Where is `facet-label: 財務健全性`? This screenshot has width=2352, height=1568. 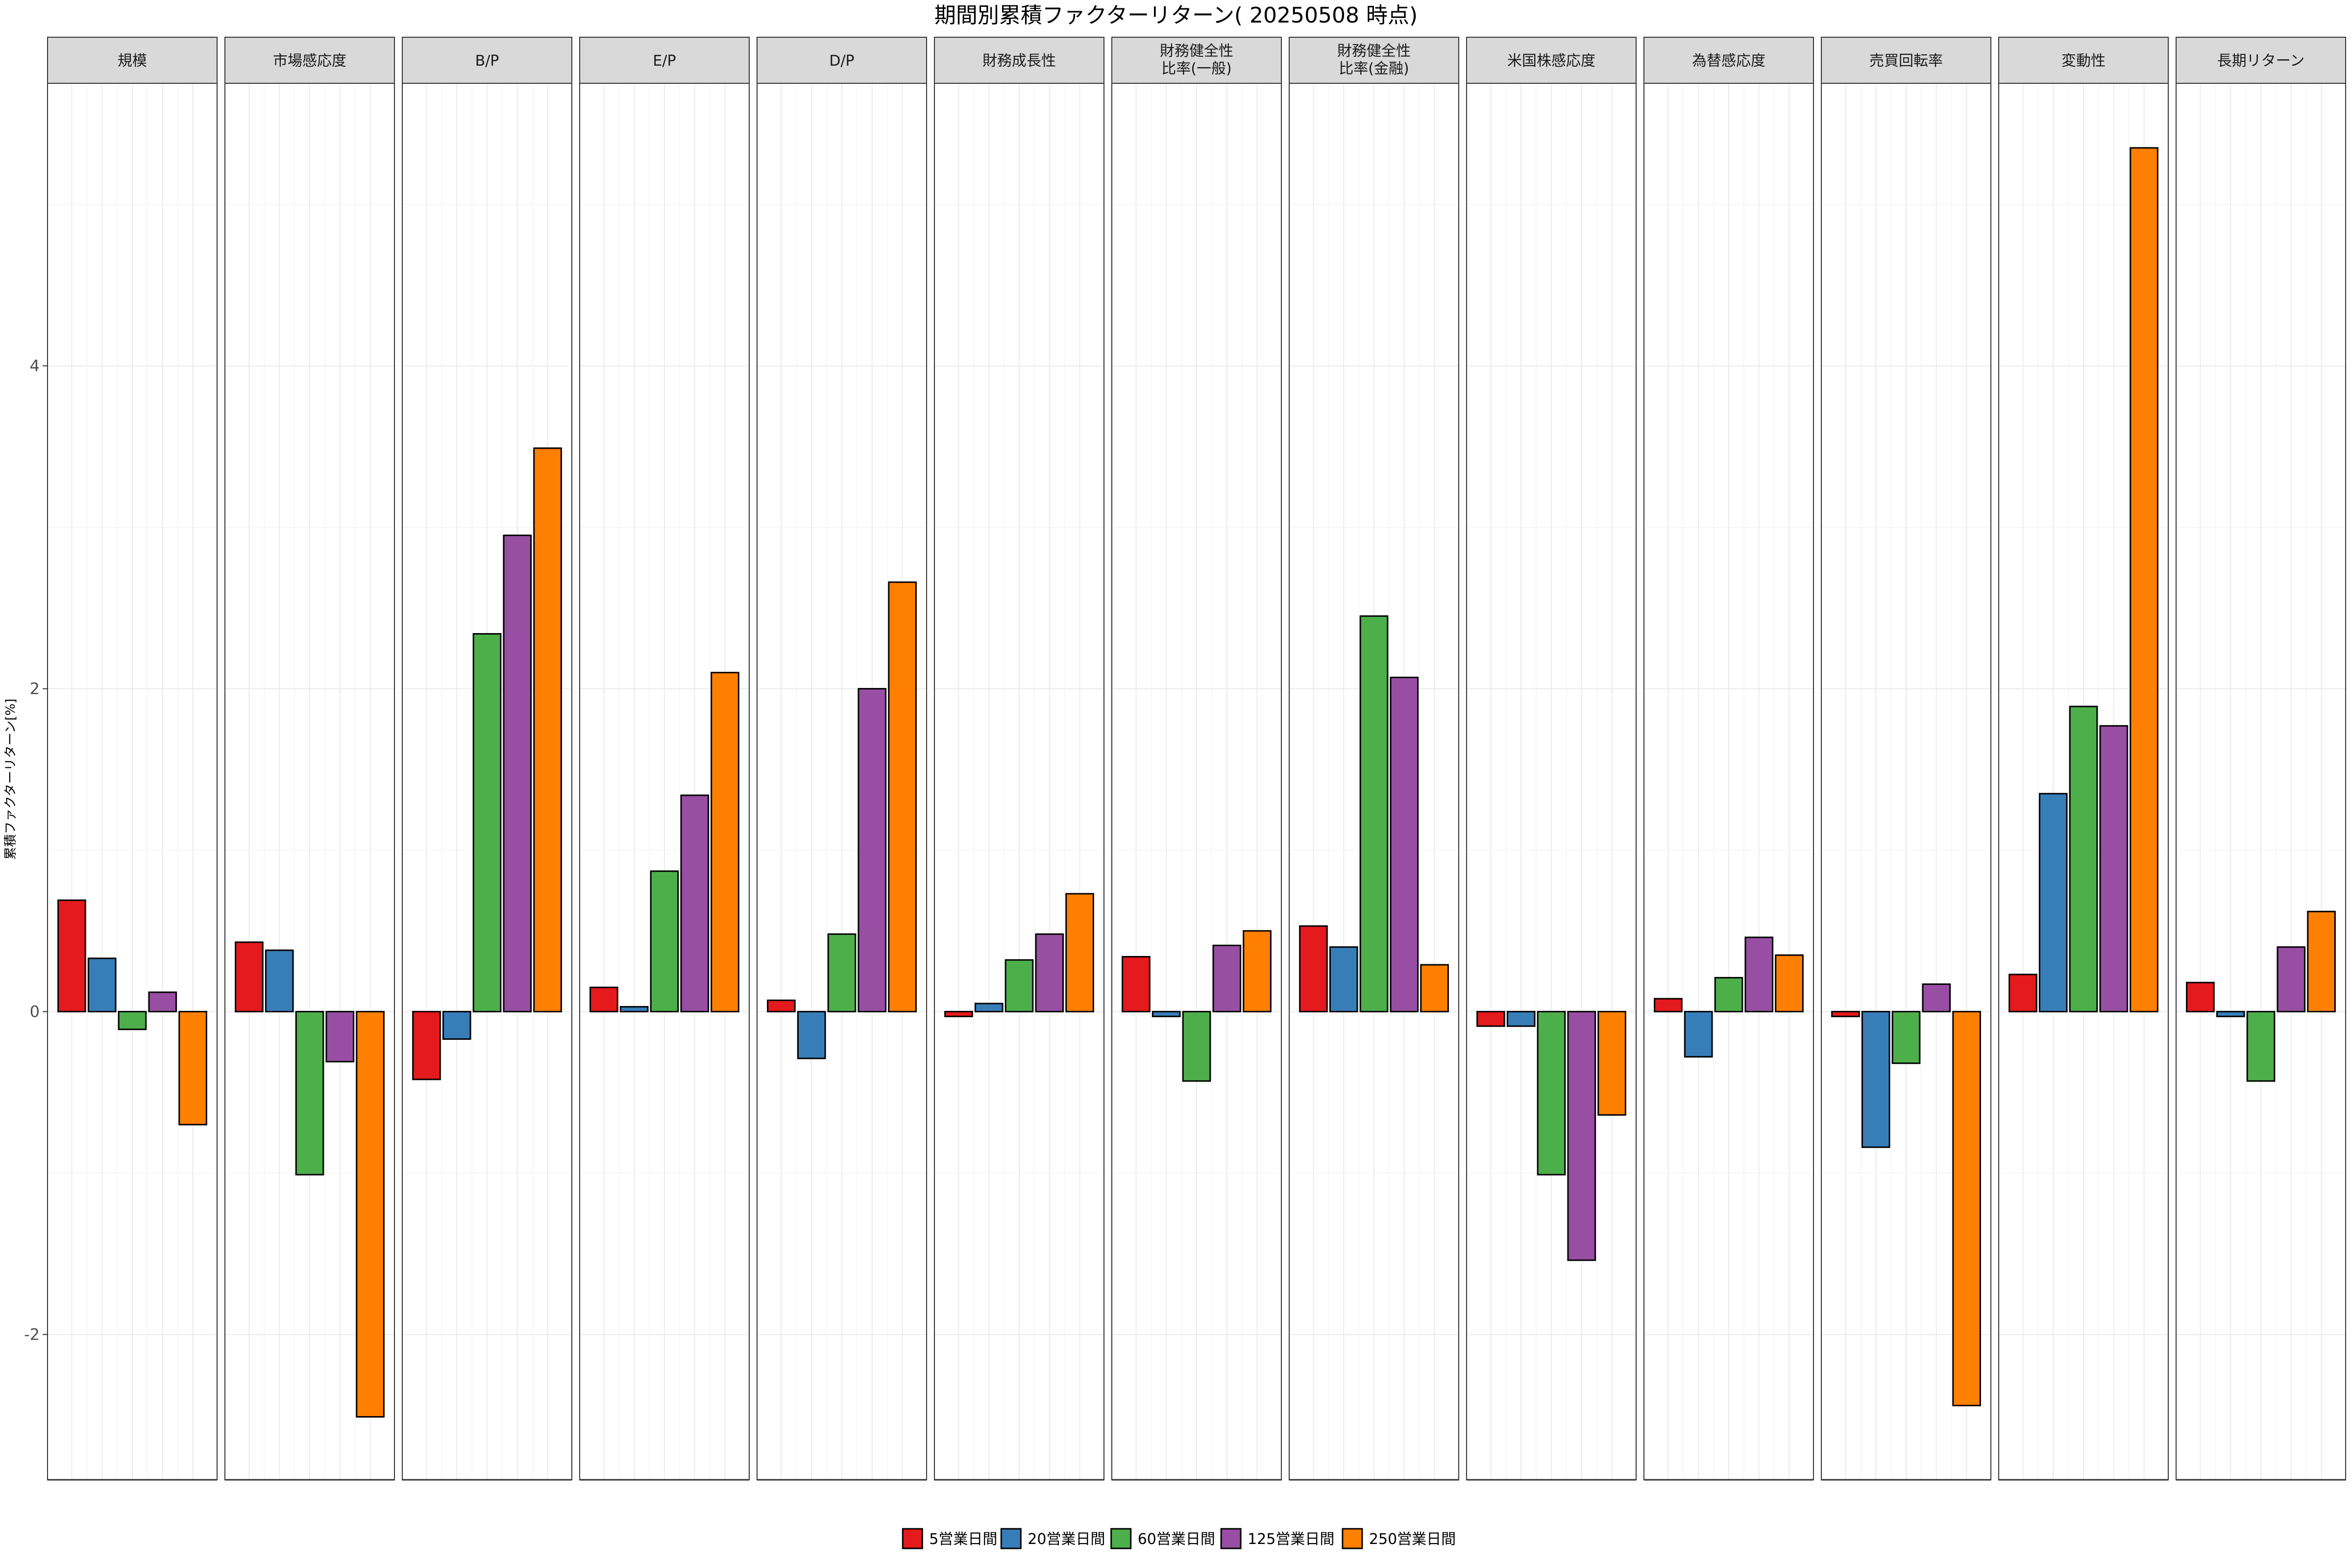 facet-label: 財務健全性 is located at coordinates (1196, 51).